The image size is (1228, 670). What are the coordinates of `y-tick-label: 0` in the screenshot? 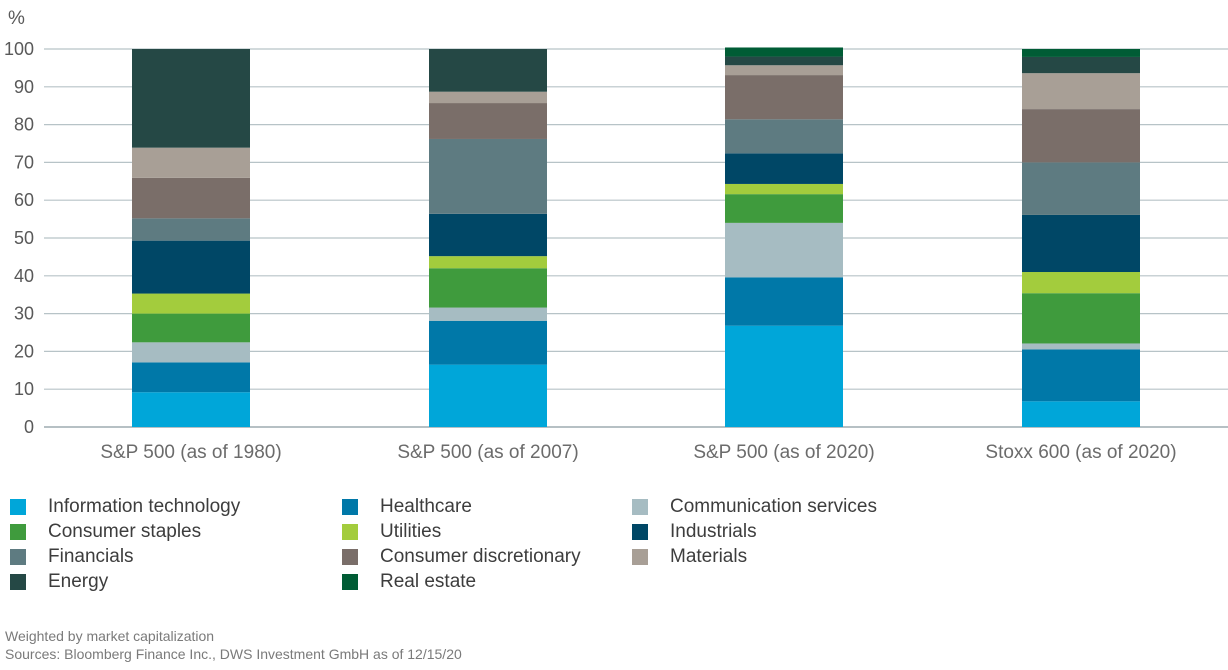 It's located at (29, 427).